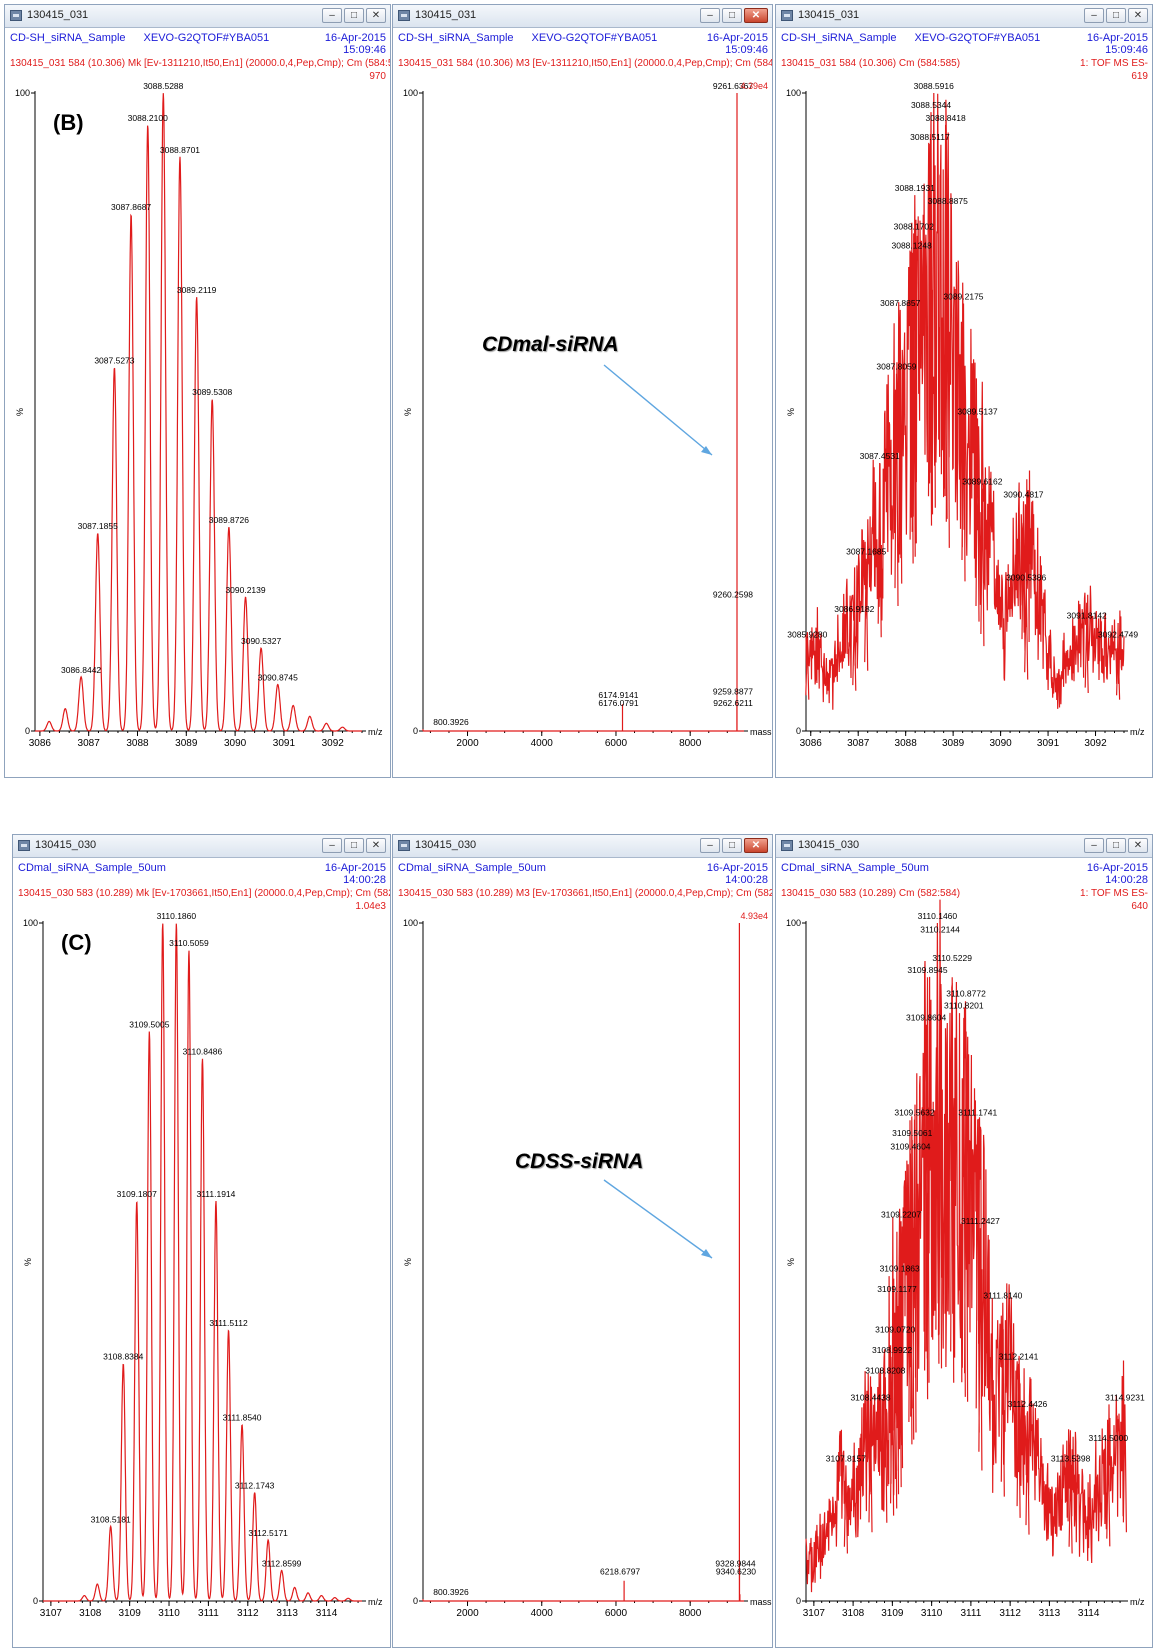 The width and height of the screenshot is (1154, 1650). What do you see at coordinates (1126, 50) in the screenshot?
I see `time: 15:09:46` at bounding box center [1126, 50].